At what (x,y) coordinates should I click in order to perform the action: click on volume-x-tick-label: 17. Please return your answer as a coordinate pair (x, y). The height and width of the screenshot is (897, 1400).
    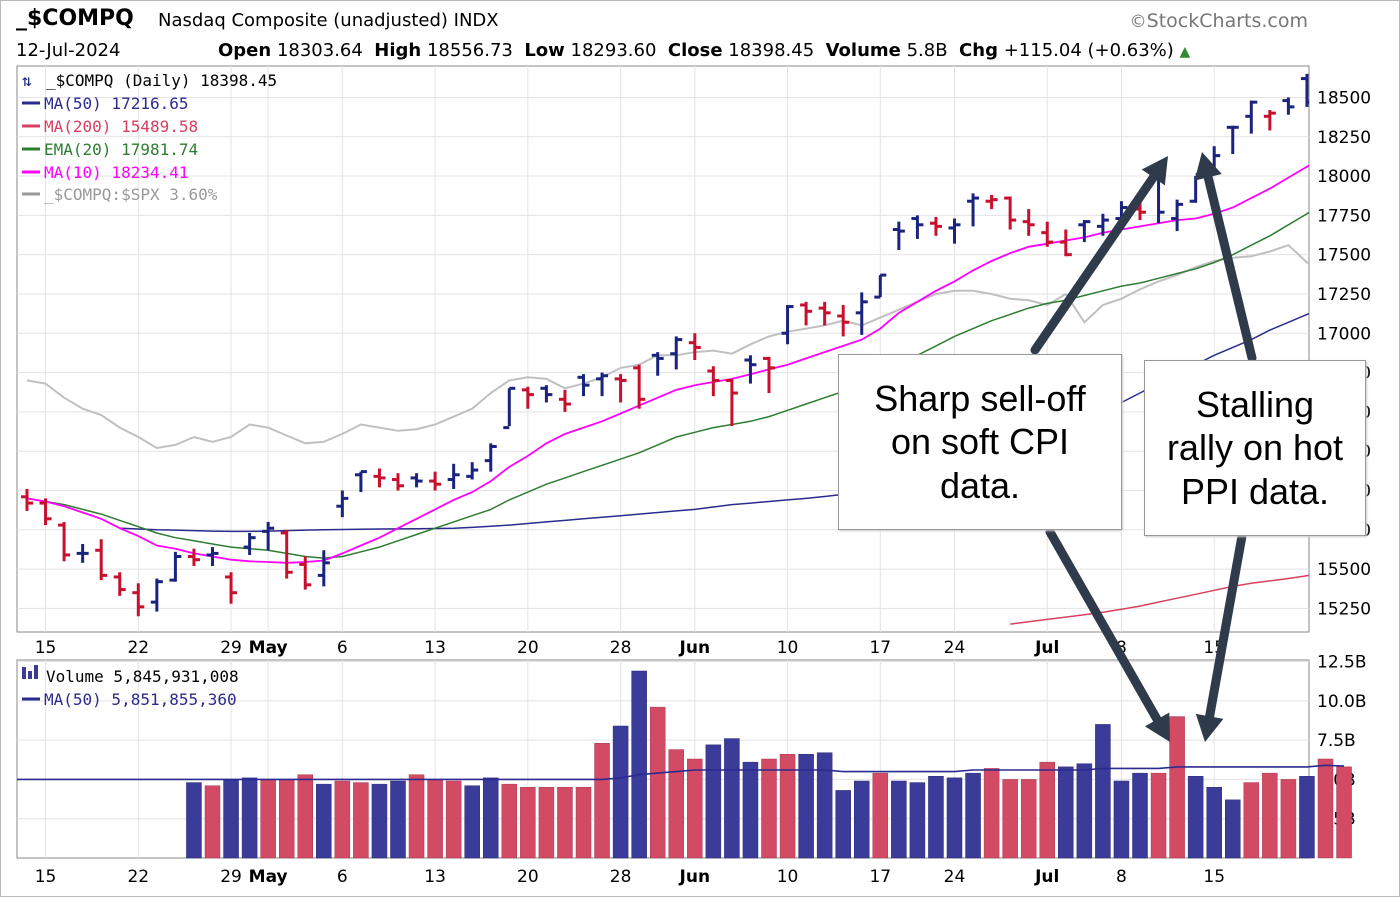
    Looking at the image, I should click on (880, 877).